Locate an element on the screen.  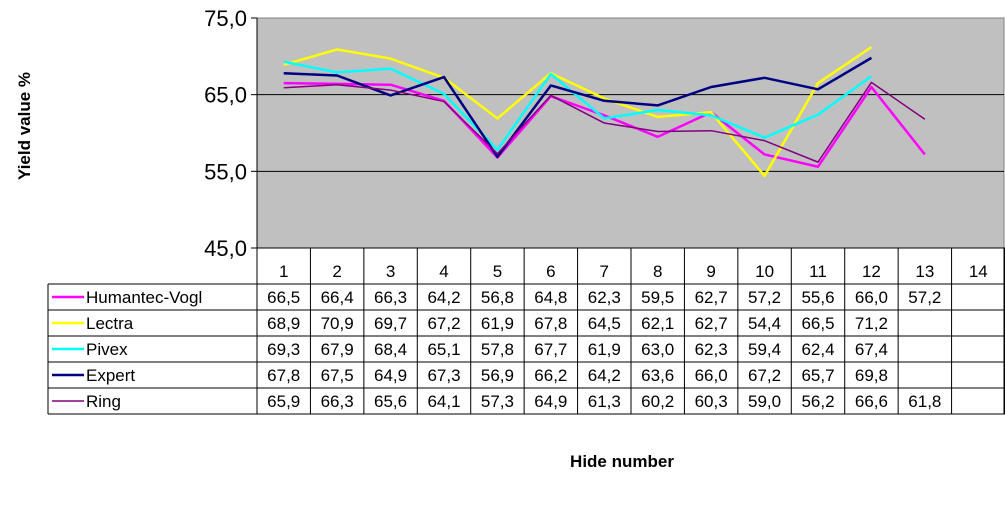
data-label: 67,4 is located at coordinates (871, 349).